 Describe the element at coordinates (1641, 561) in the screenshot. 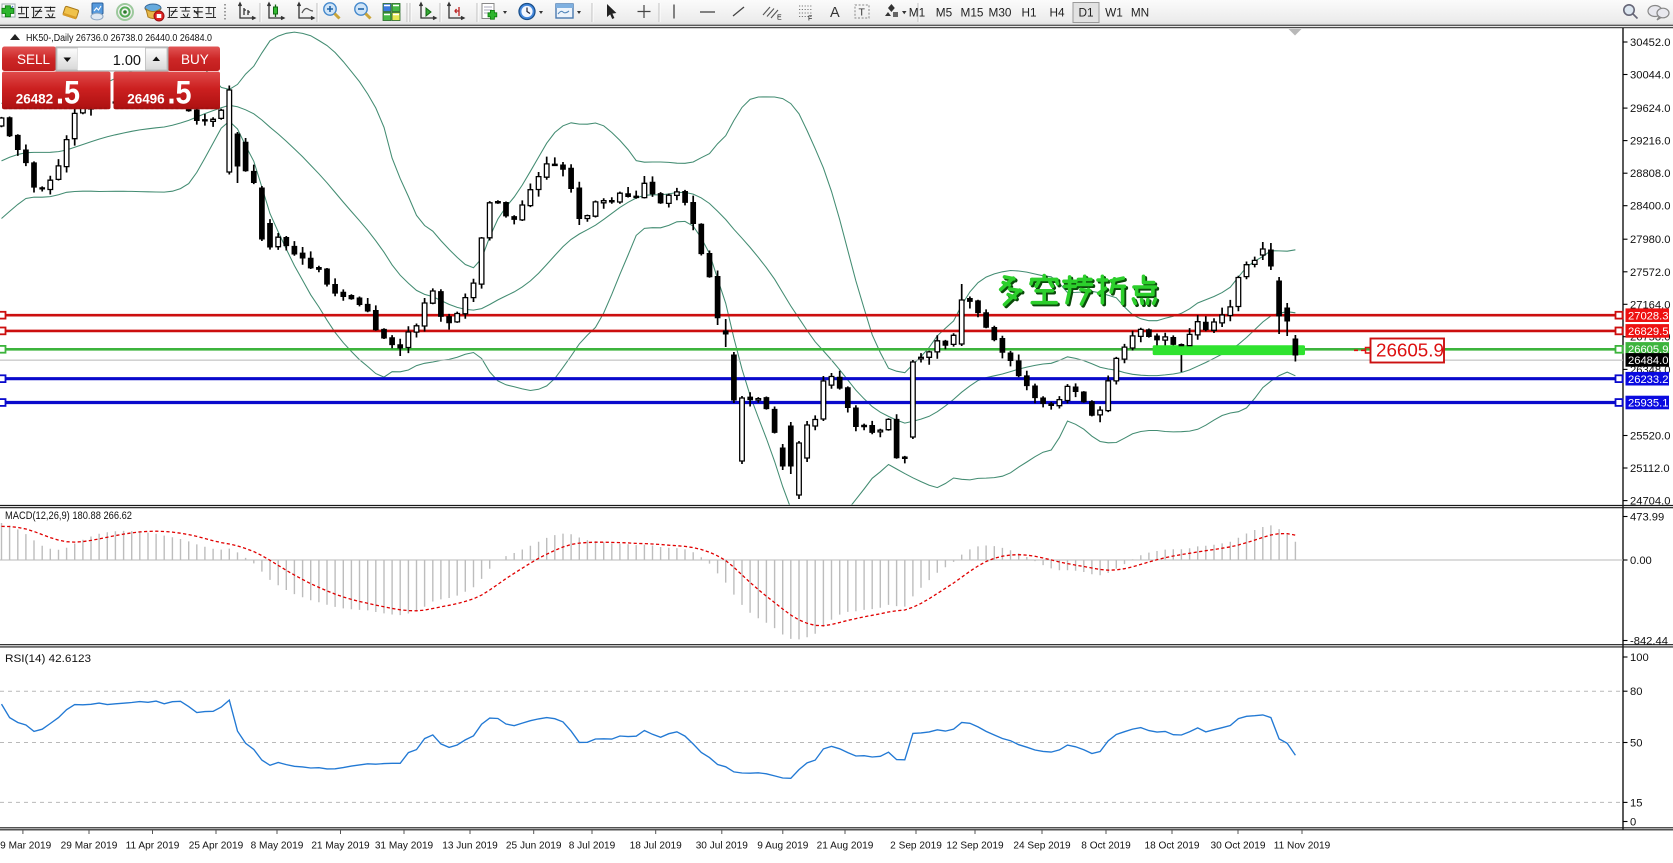

I see `svg-text: 0.00` at that location.